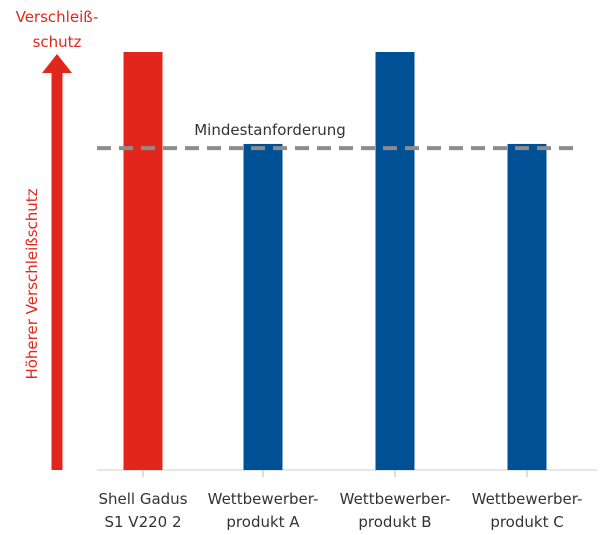 The width and height of the screenshot is (606, 535). I want to click on ticks-group, so click(335, 473).